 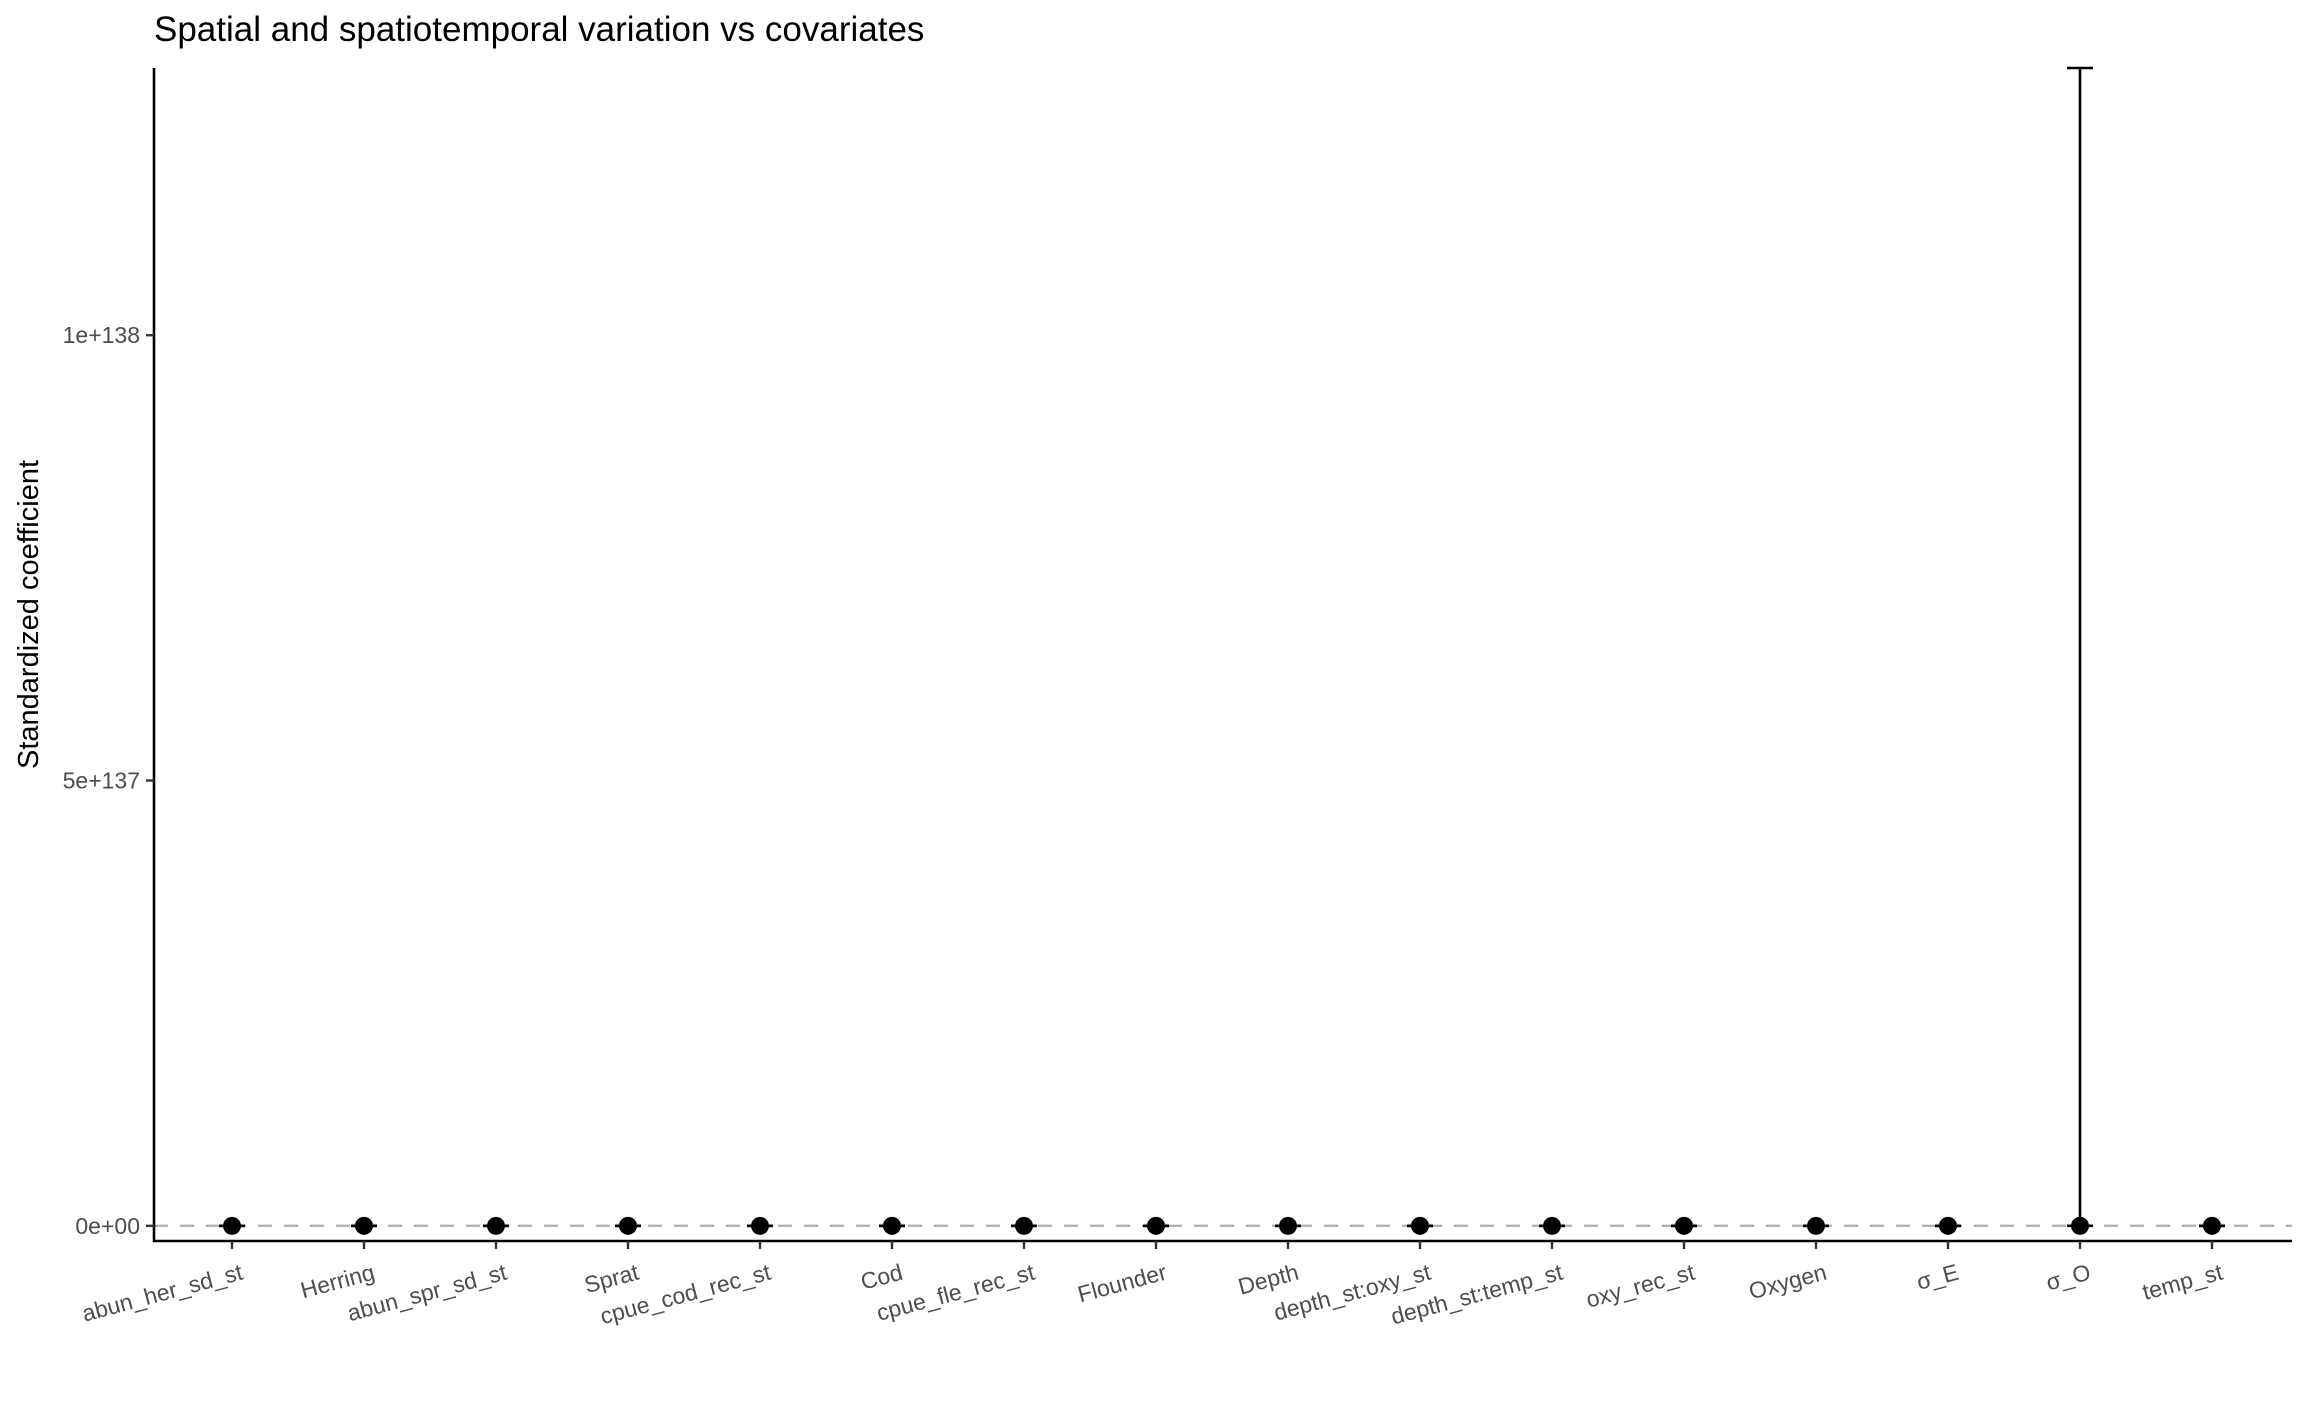 What do you see at coordinates (1938, 1277) in the screenshot?
I see `x-tick-label: σ_E` at bounding box center [1938, 1277].